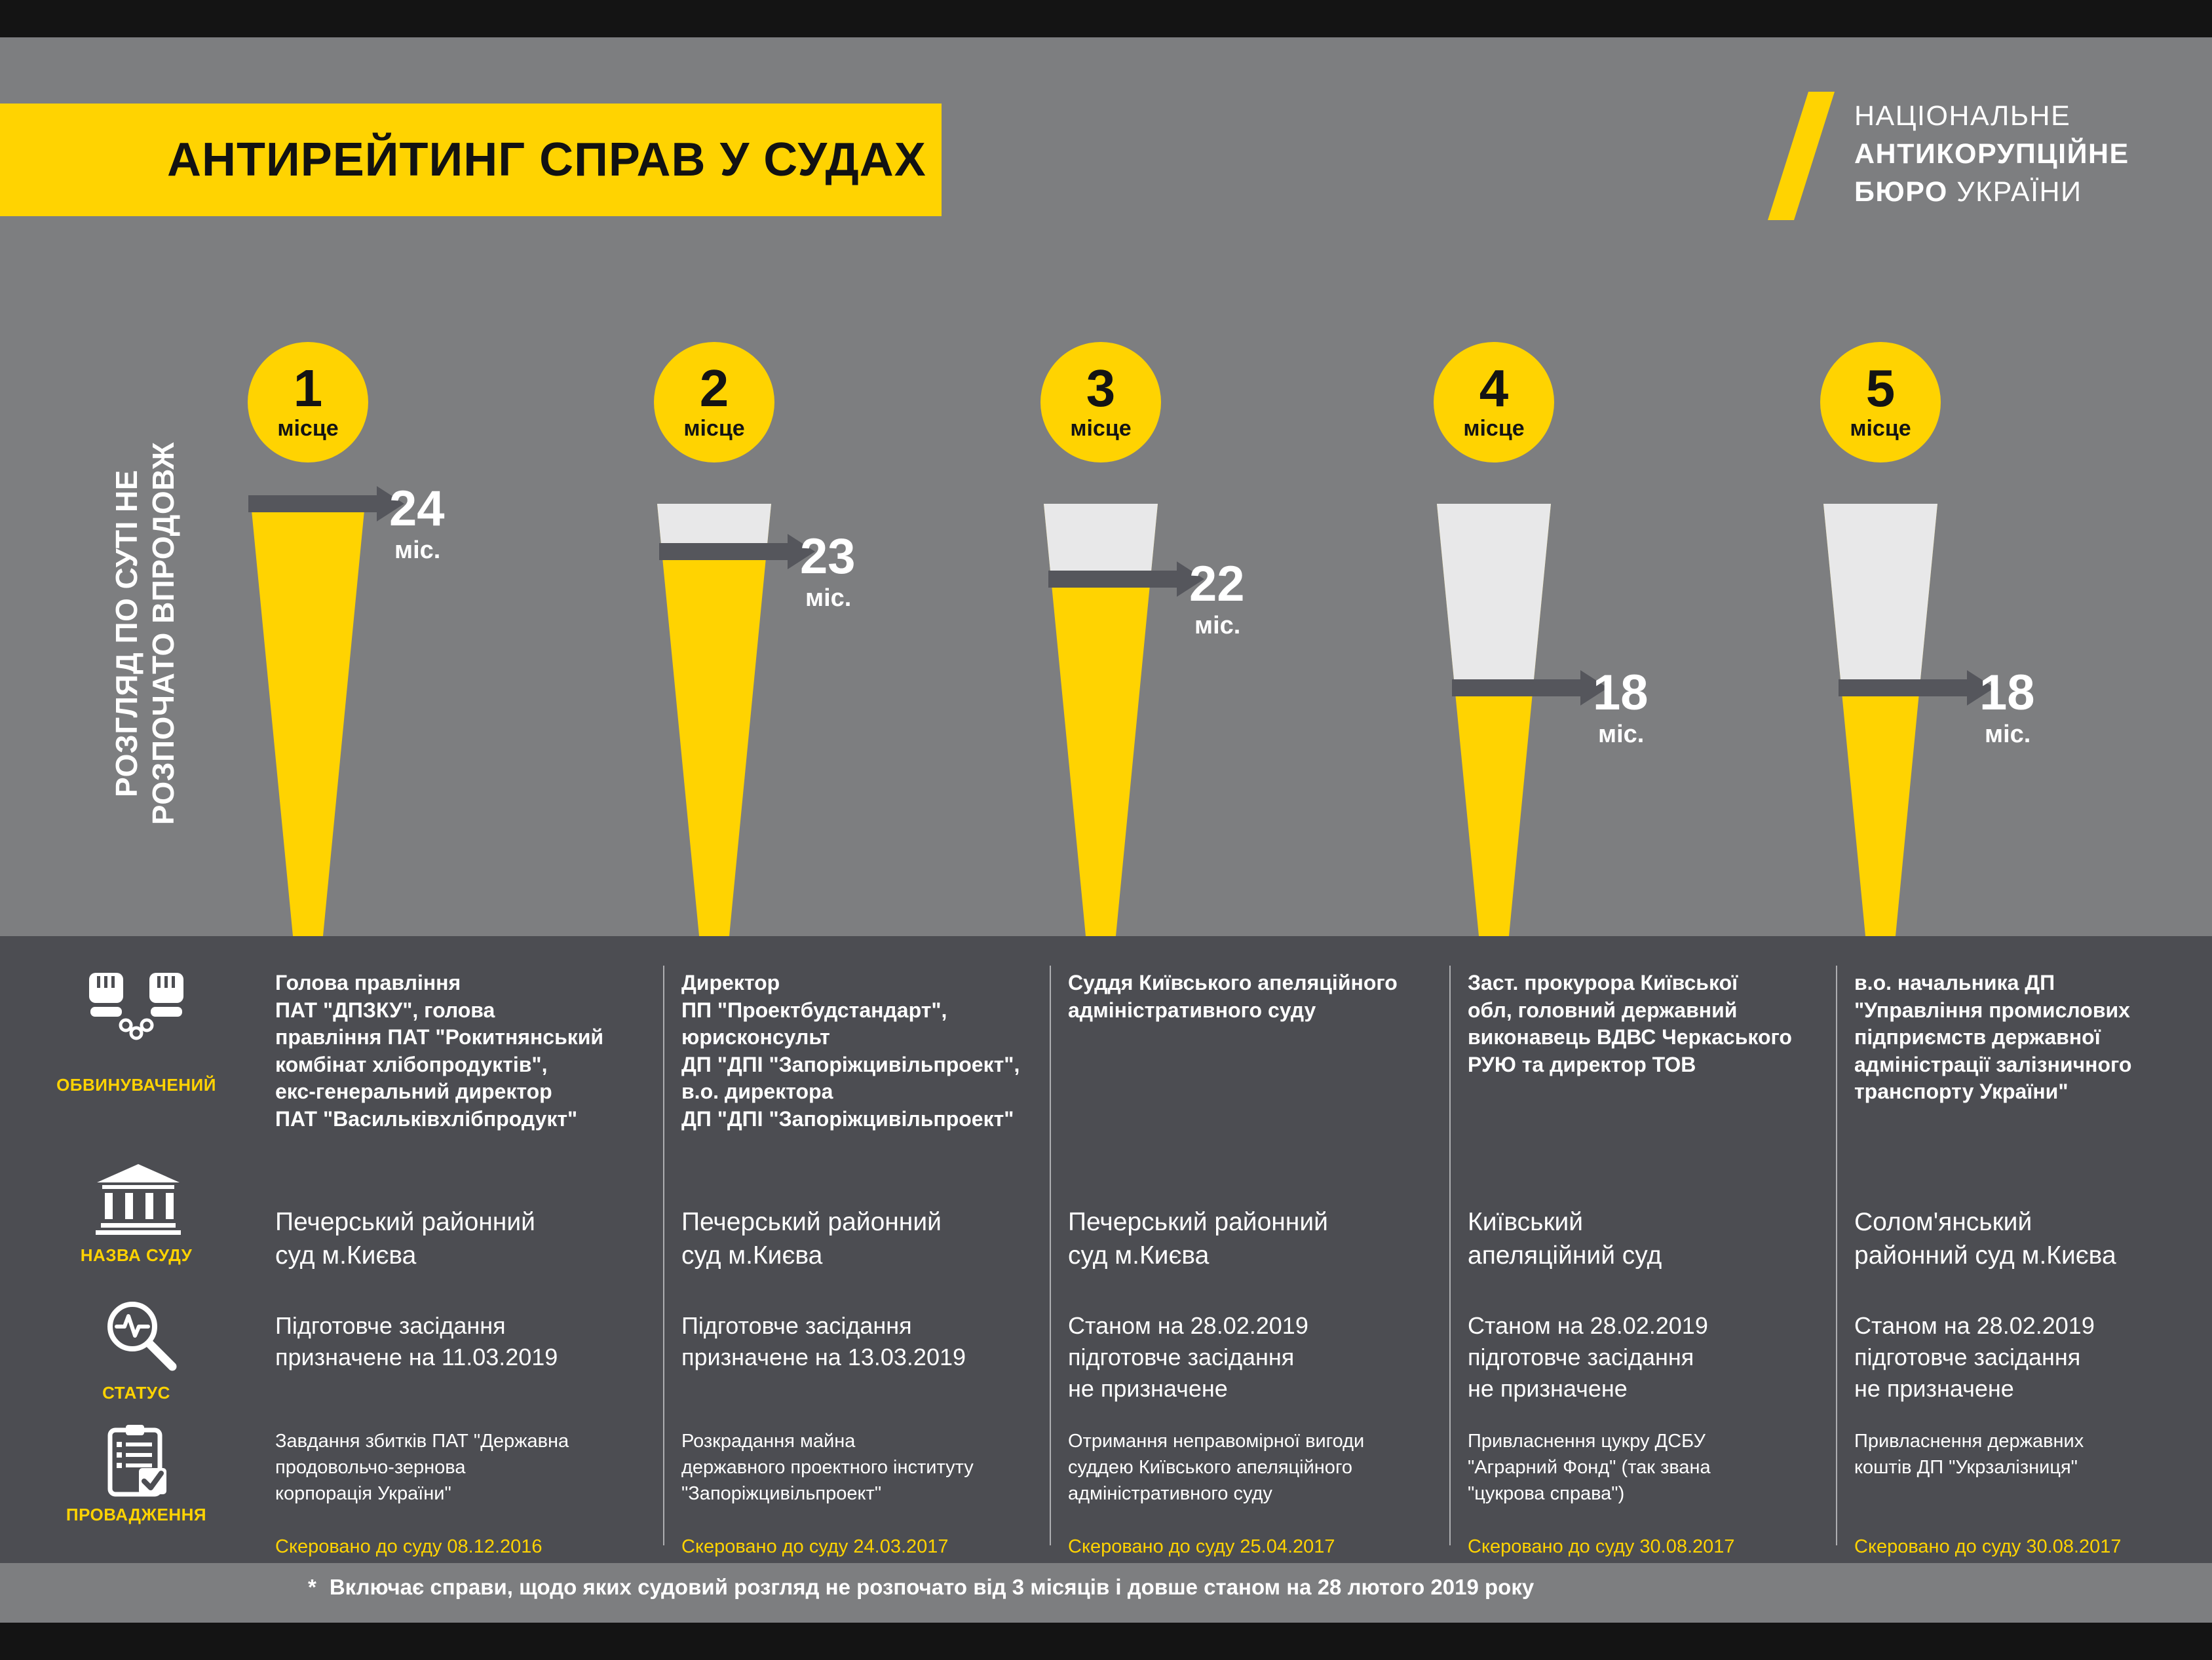 The image size is (2212, 1660). Describe the element at coordinates (1106, 18) in the screenshot. I see `top-black-bar` at that location.